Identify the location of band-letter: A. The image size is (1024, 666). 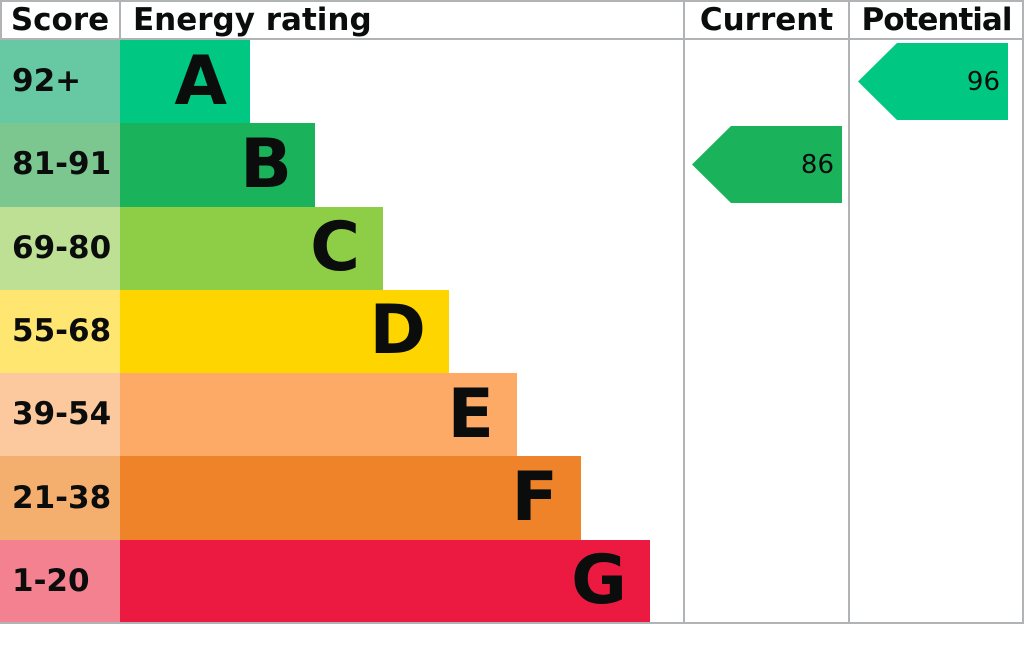
(200, 81).